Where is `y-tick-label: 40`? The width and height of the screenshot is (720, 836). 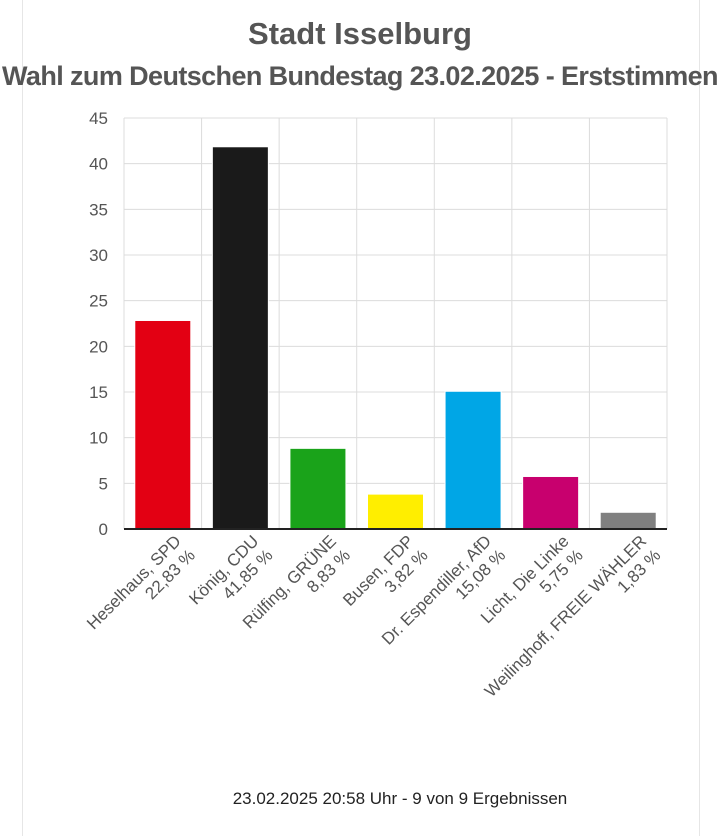
y-tick-label: 40 is located at coordinates (98, 164).